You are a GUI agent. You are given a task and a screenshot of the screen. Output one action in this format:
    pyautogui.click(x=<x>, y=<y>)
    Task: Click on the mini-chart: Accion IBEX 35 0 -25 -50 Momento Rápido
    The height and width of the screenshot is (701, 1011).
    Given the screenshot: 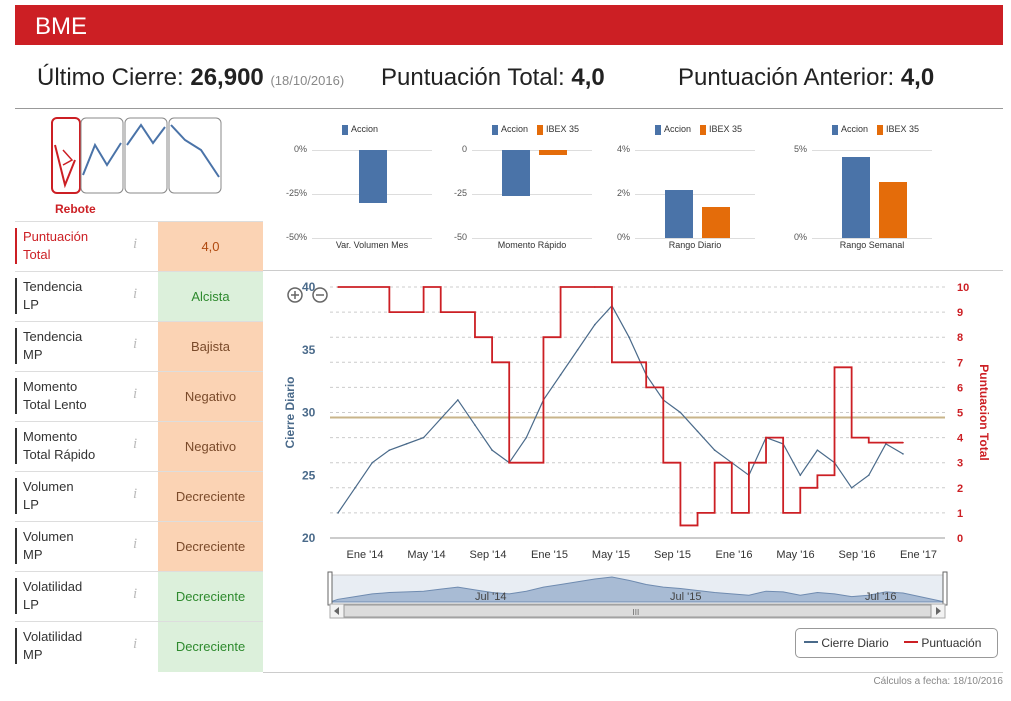 What is the action you would take?
    pyautogui.click(x=527, y=189)
    